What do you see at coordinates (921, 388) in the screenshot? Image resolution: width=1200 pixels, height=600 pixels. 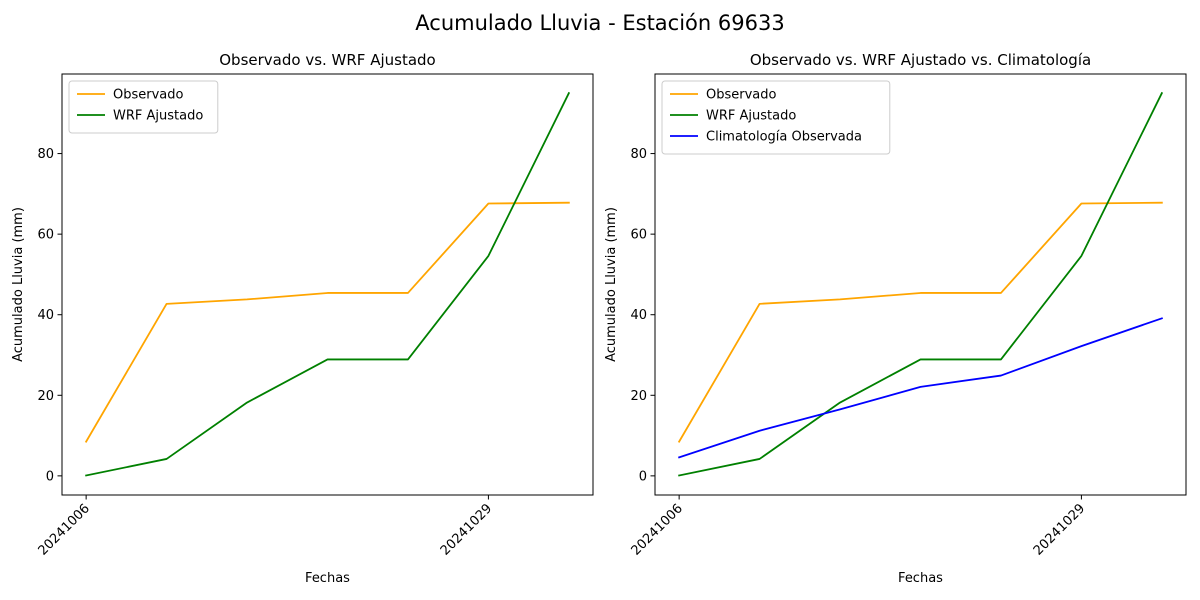 I see `series-line-climatolog-a-observada` at bounding box center [921, 388].